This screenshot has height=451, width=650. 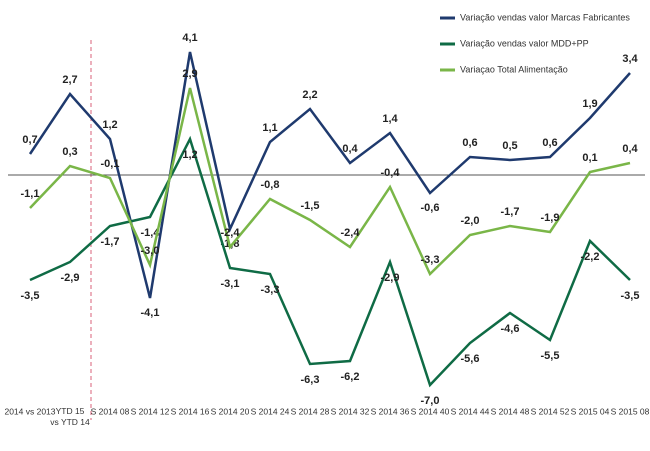 What do you see at coordinates (510, 411) in the screenshot?
I see `x-tick-label: S 2014 48` at bounding box center [510, 411].